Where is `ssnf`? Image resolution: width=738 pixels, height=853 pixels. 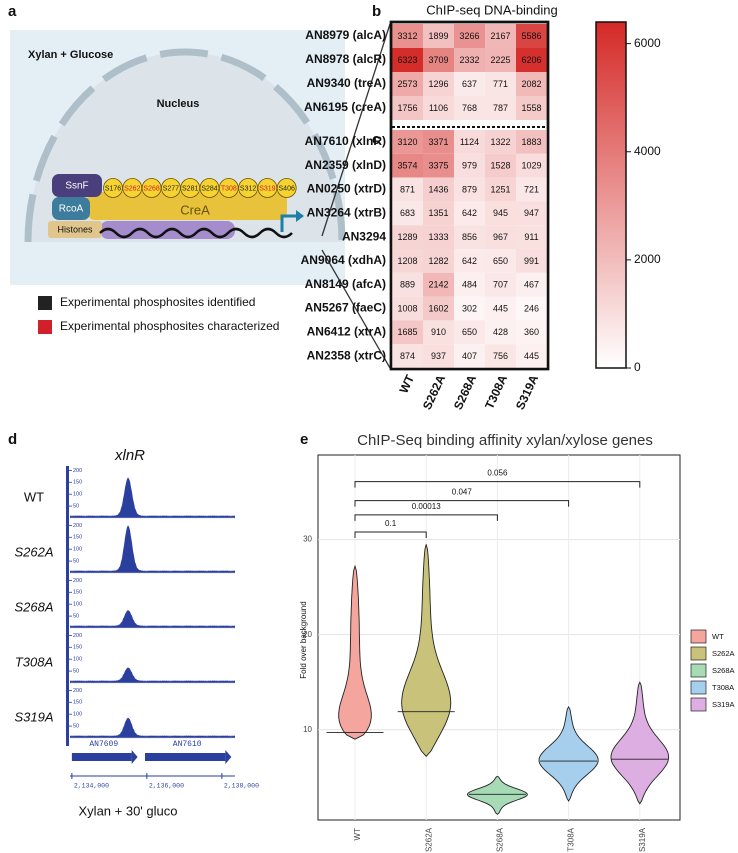
ssnf is located at coordinates (77, 185).